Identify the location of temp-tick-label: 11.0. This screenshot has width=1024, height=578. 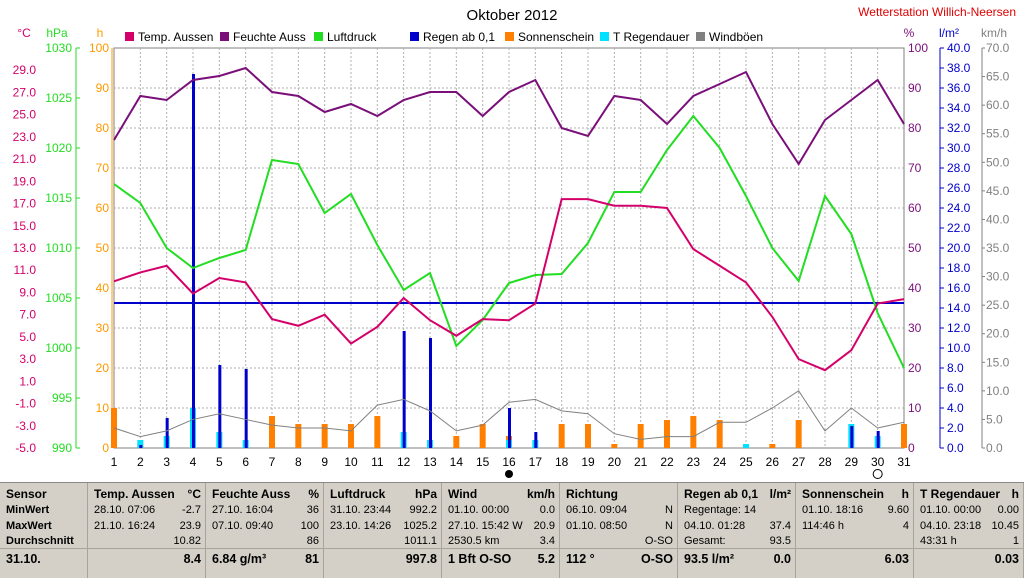
(25, 270).